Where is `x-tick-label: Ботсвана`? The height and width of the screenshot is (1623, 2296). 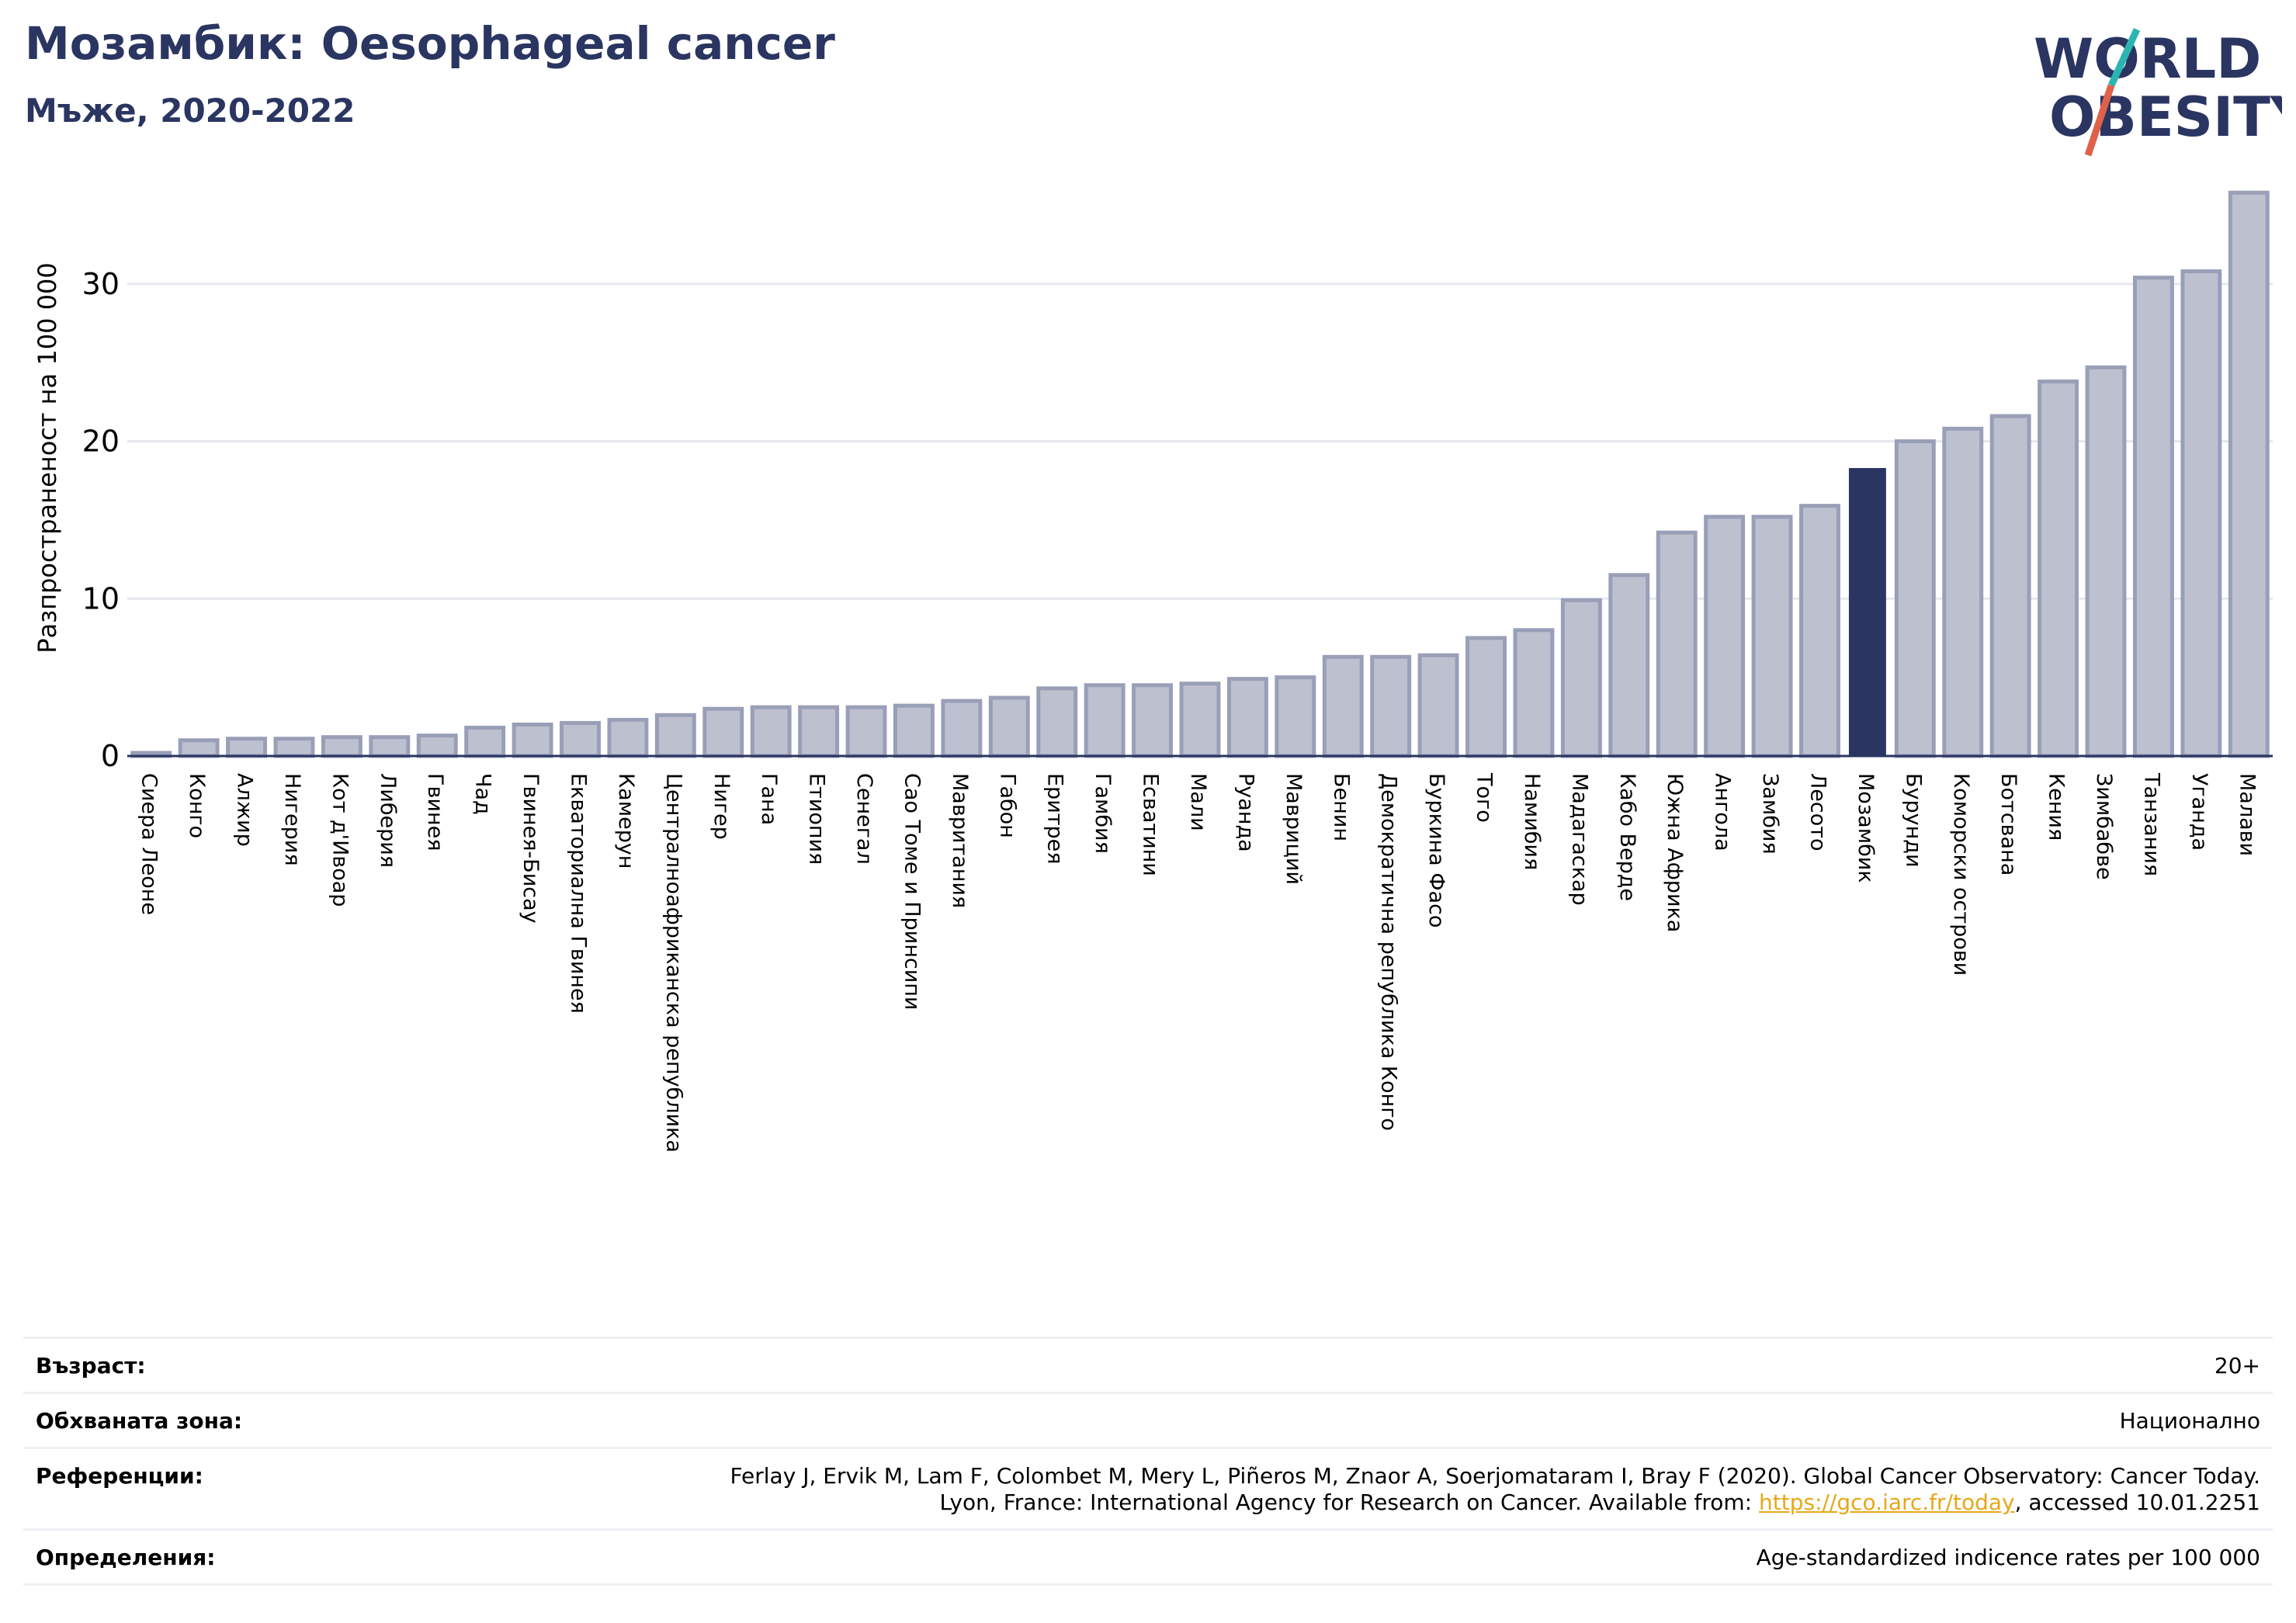 x-tick-label: Ботсвана is located at coordinates (2008, 824).